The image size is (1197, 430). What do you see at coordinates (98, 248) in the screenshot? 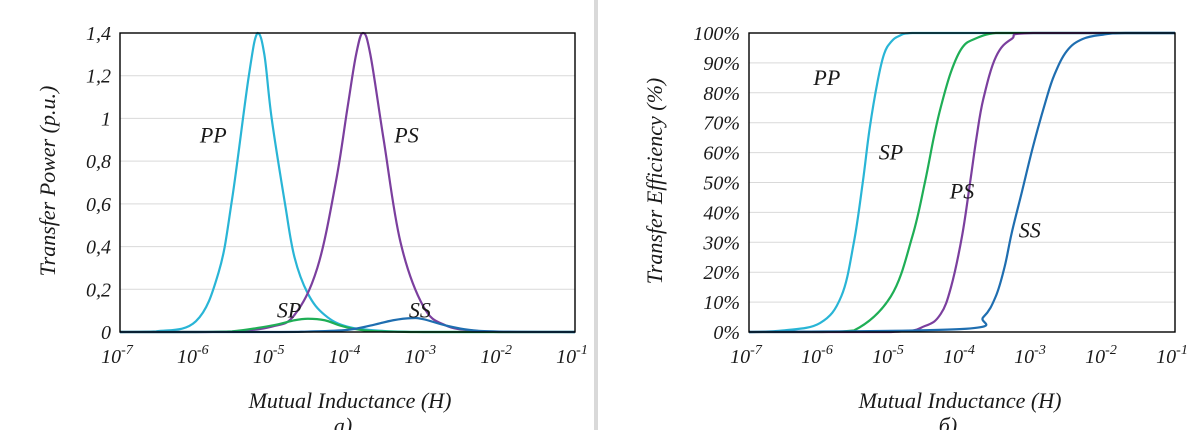
I see `power-y-tick-label: 0,4` at bounding box center [98, 248].